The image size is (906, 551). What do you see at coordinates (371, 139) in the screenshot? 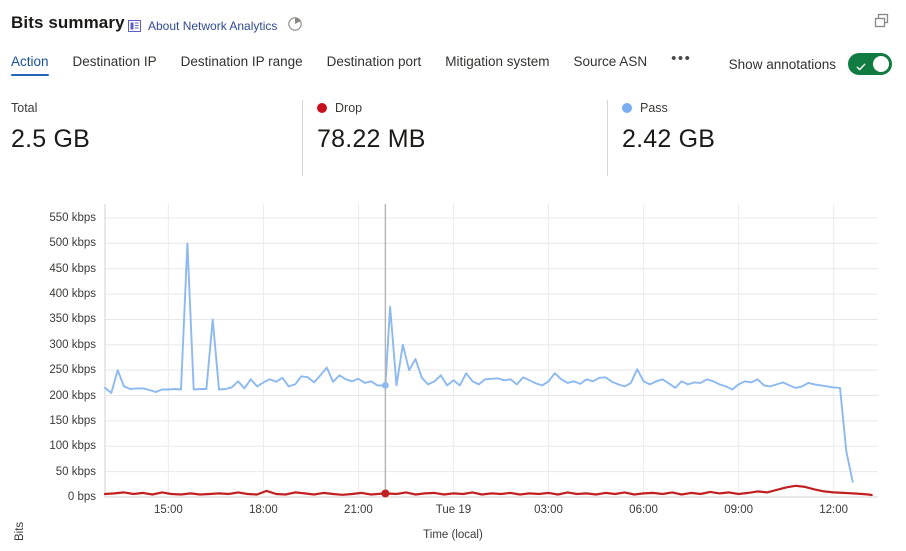
I see `metric-value: 78.22 MB` at bounding box center [371, 139].